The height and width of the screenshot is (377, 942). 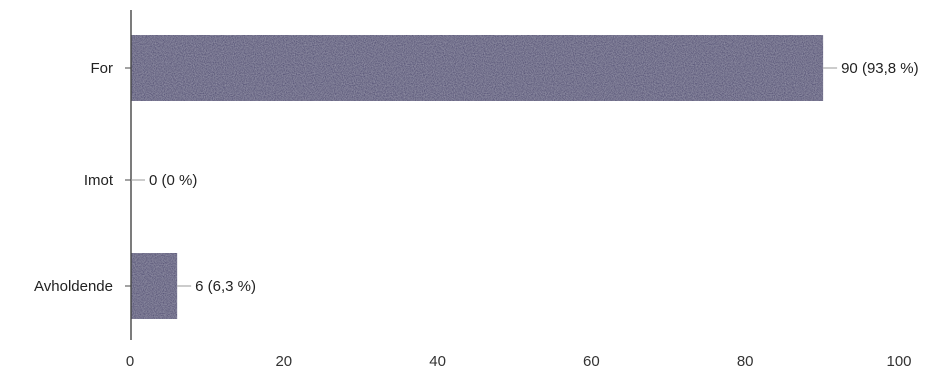 What do you see at coordinates (102, 68) in the screenshot?
I see `category-label-for: For` at bounding box center [102, 68].